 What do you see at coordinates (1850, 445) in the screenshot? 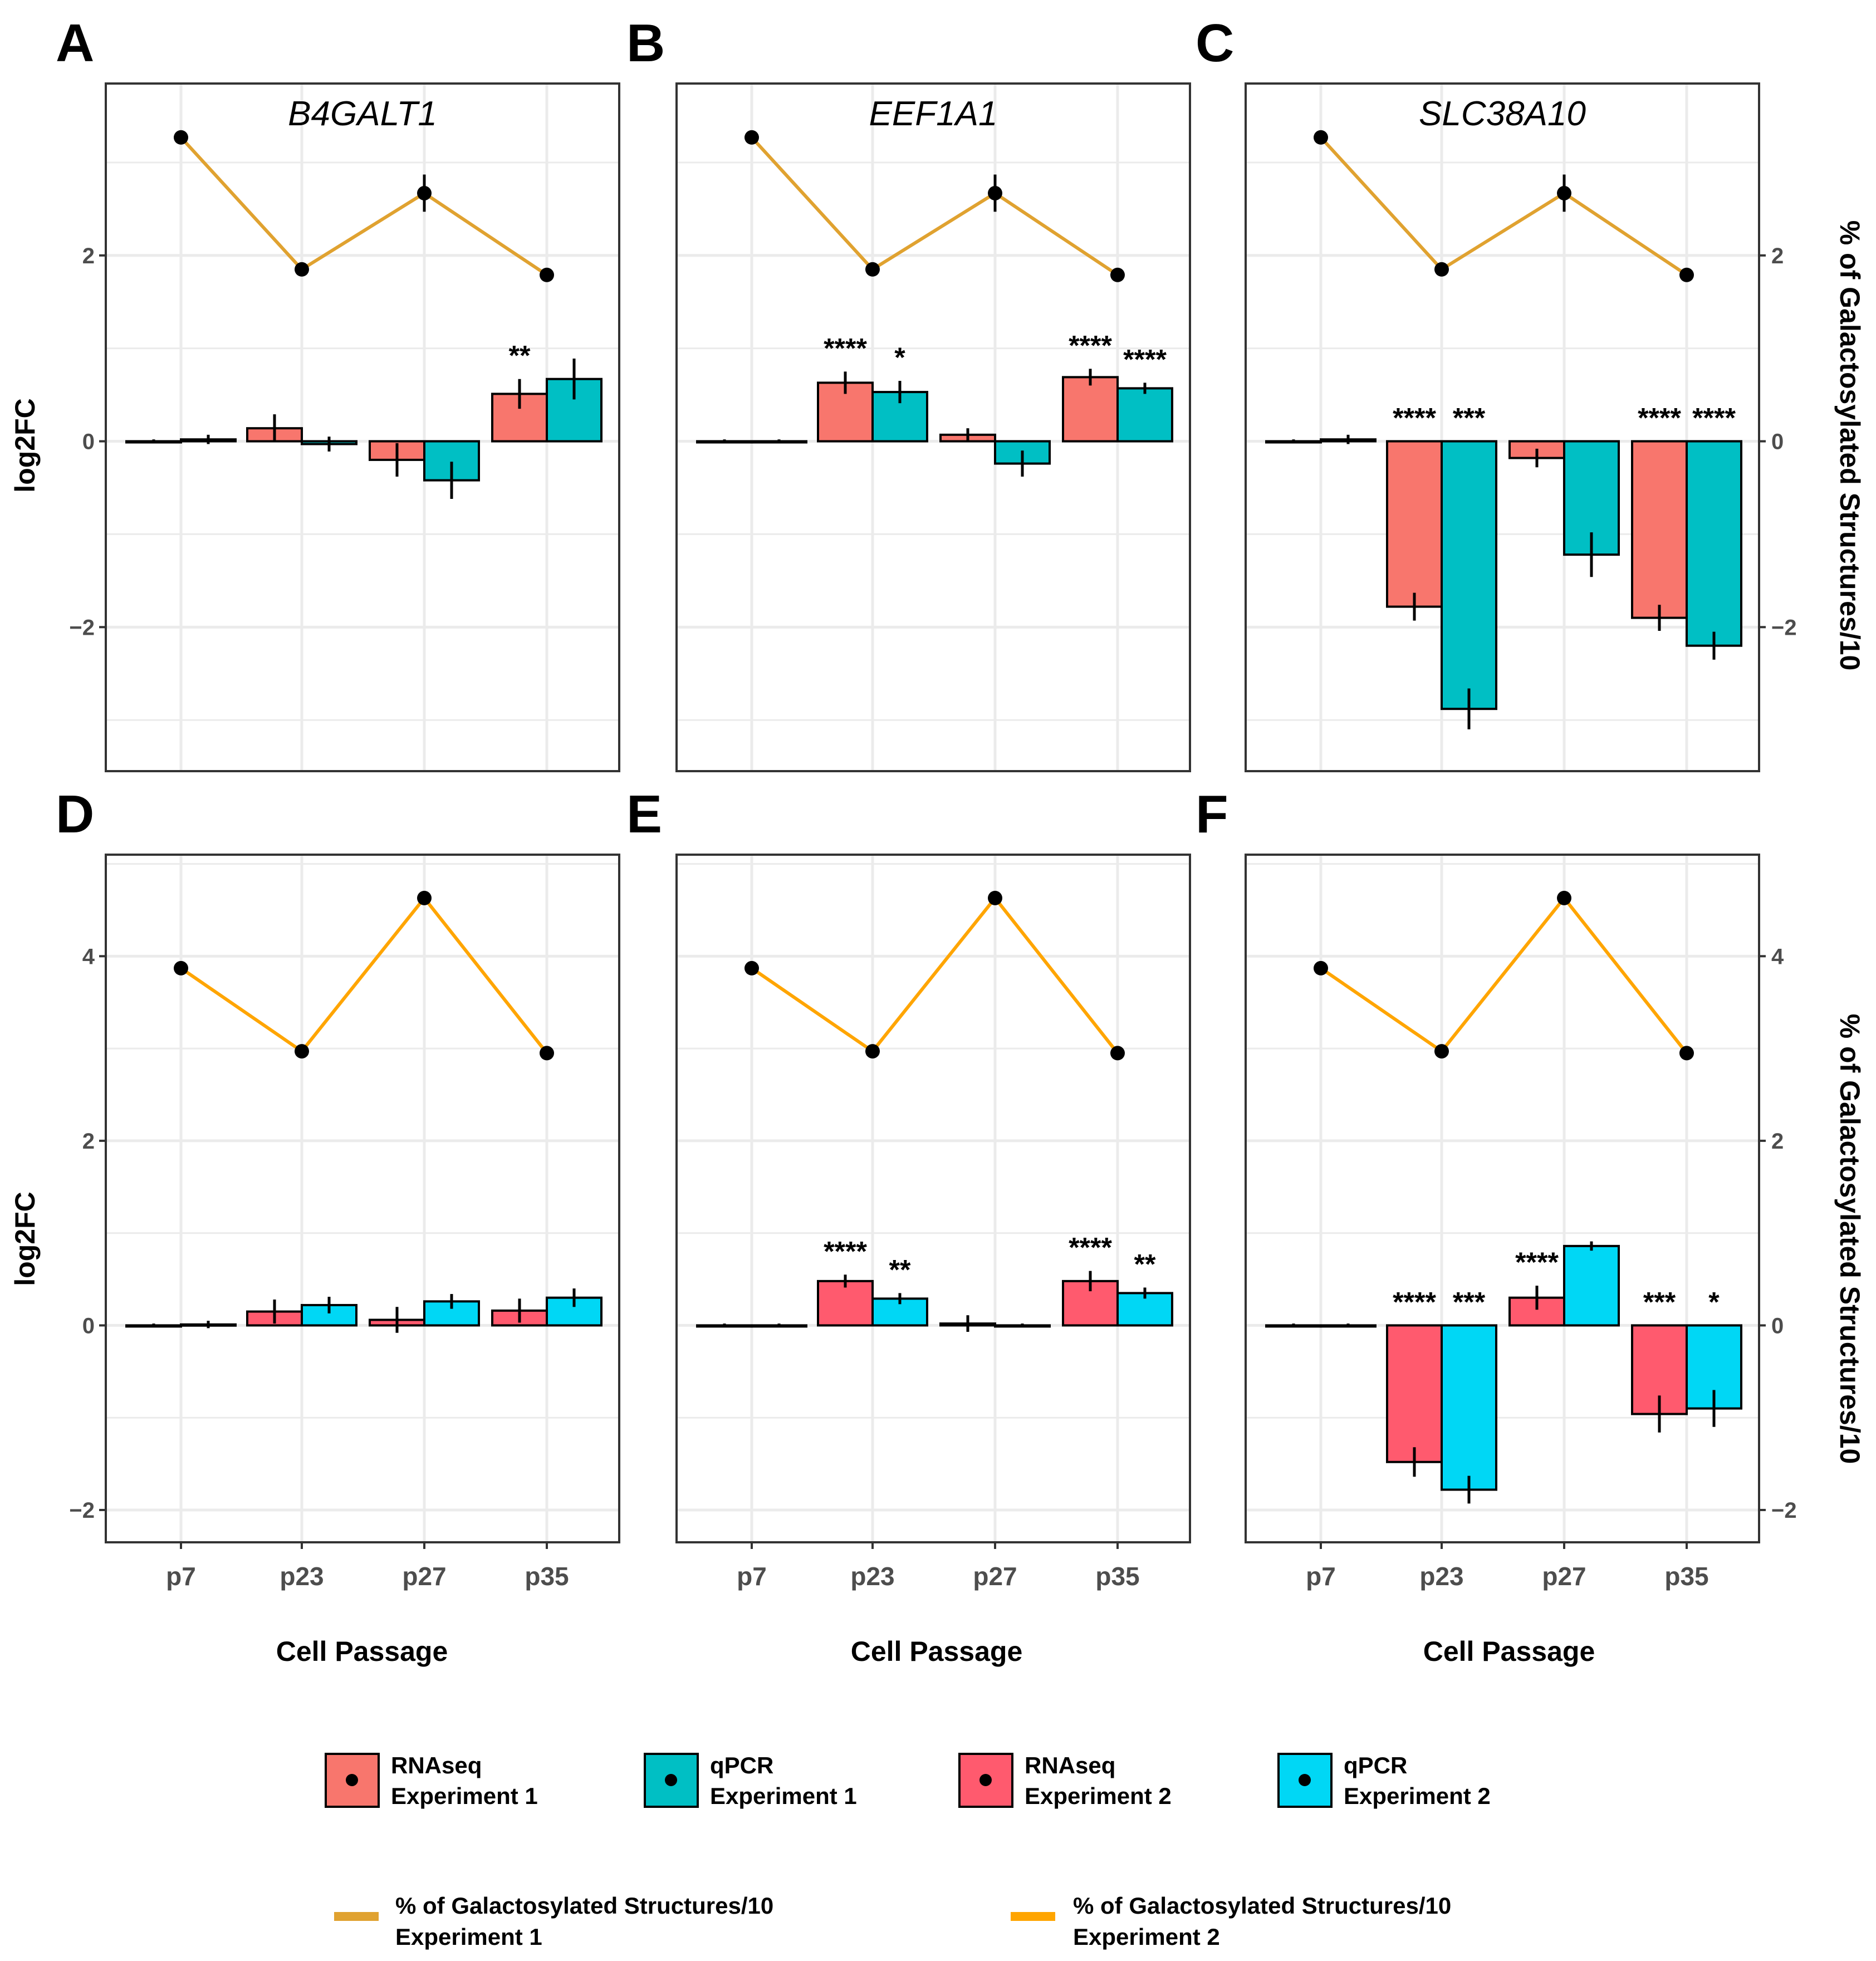
I see `y2-axis-title-top: % of Galactosylated Structures/10` at bounding box center [1850, 445].